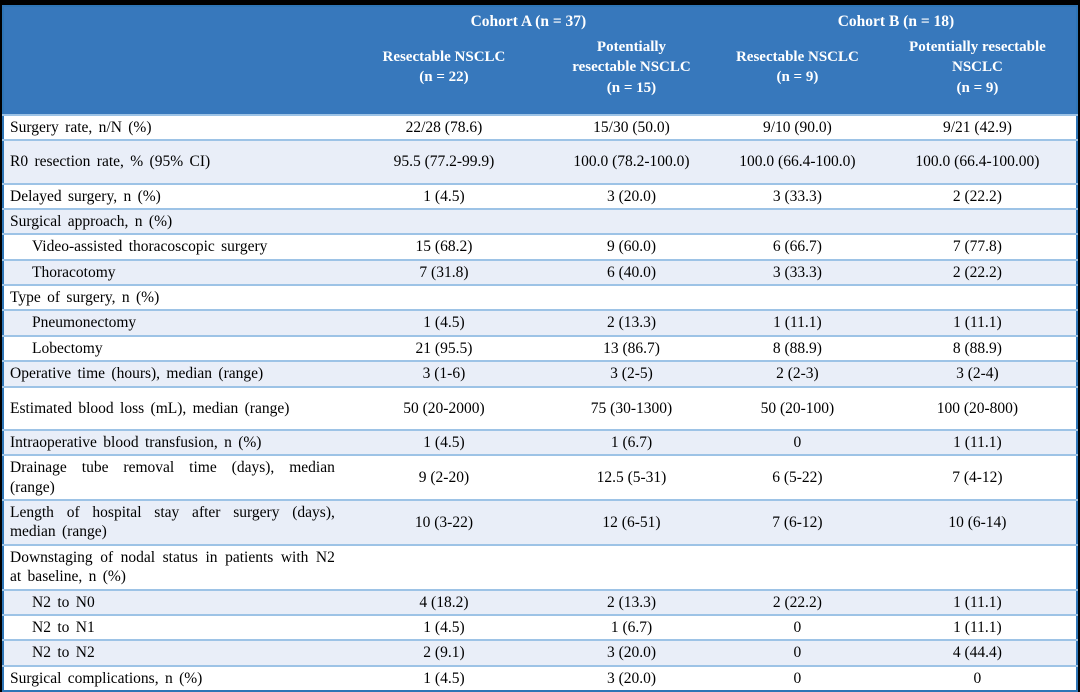 Image resolution: width=1080 pixels, height=692 pixels. What do you see at coordinates (631, 127) in the screenshot?
I see `row-value: 15/30 (50.0)` at bounding box center [631, 127].